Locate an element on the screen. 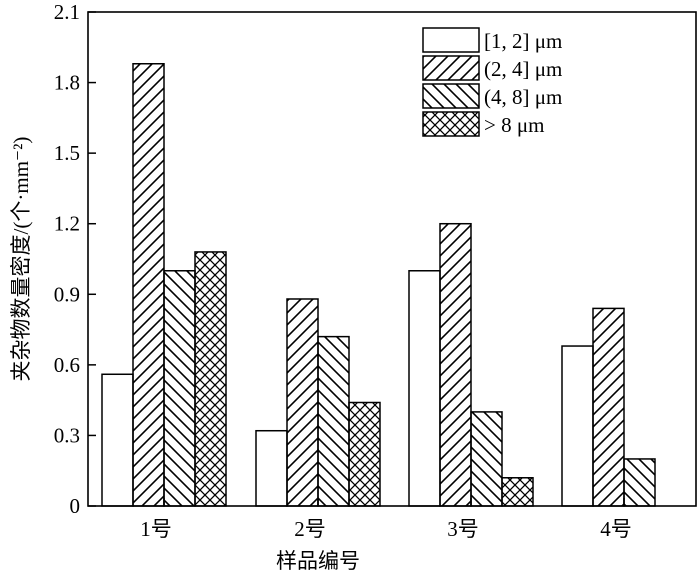 This screenshot has height=576, width=700. x-tick-label: 4号 is located at coordinates (616, 529).